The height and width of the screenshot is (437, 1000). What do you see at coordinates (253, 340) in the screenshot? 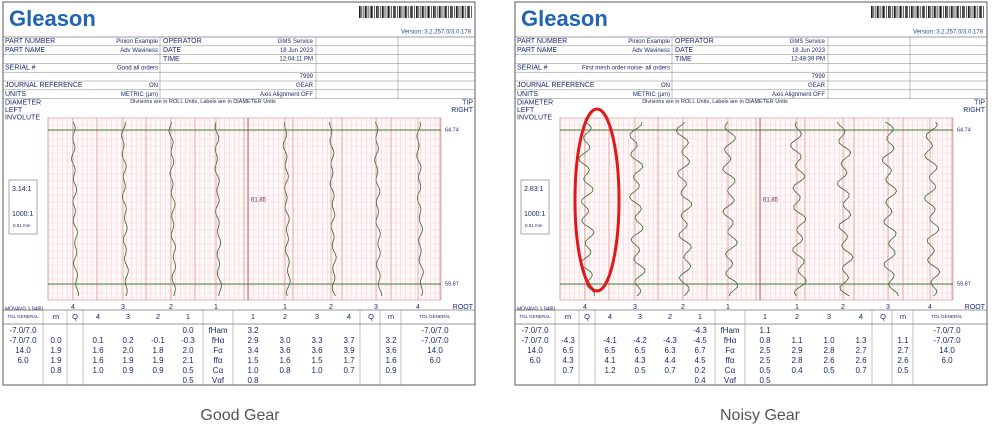
I see `table-cell: 2.9` at bounding box center [253, 340].